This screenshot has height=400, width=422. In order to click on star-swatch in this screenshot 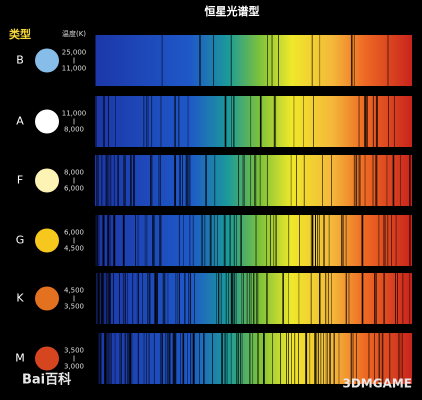, I will do `click(47, 298)`.